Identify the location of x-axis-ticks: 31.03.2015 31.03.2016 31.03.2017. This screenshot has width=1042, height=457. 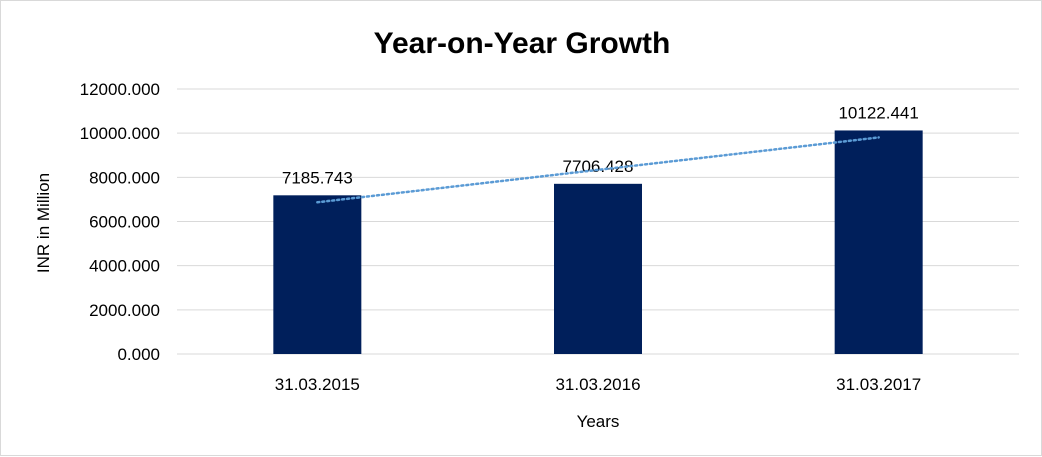
(598, 384).